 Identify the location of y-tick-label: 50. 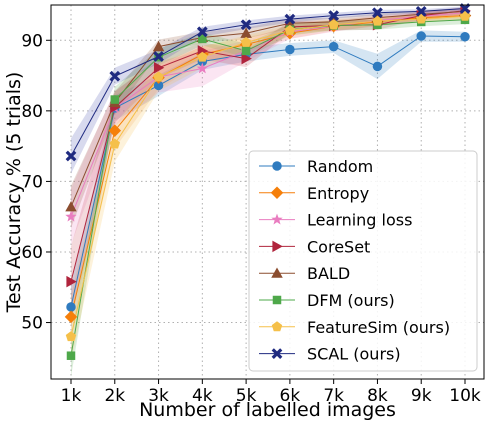
(32, 324).